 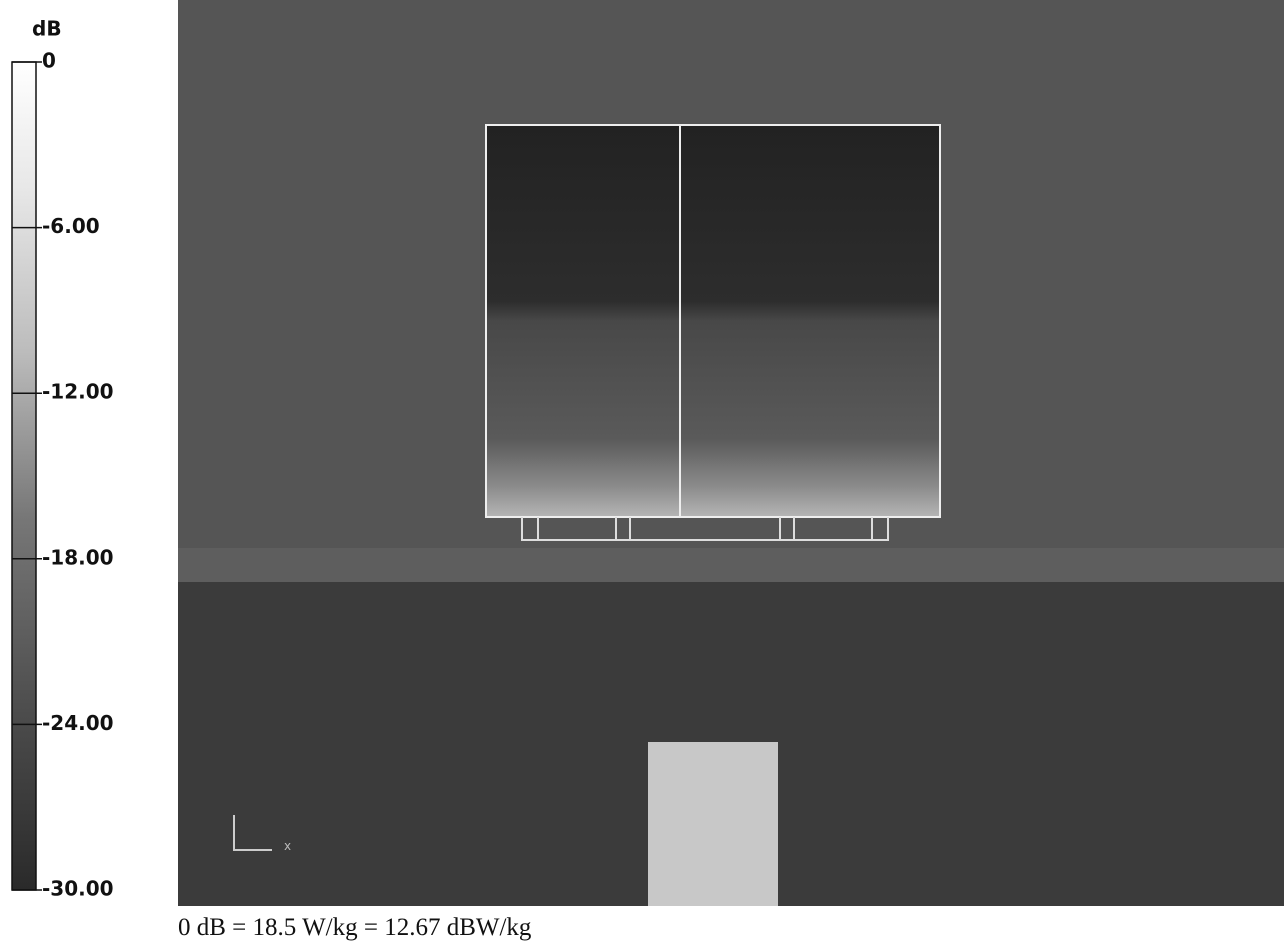 What do you see at coordinates (731, 565) in the screenshot?
I see `field-band` at bounding box center [731, 565].